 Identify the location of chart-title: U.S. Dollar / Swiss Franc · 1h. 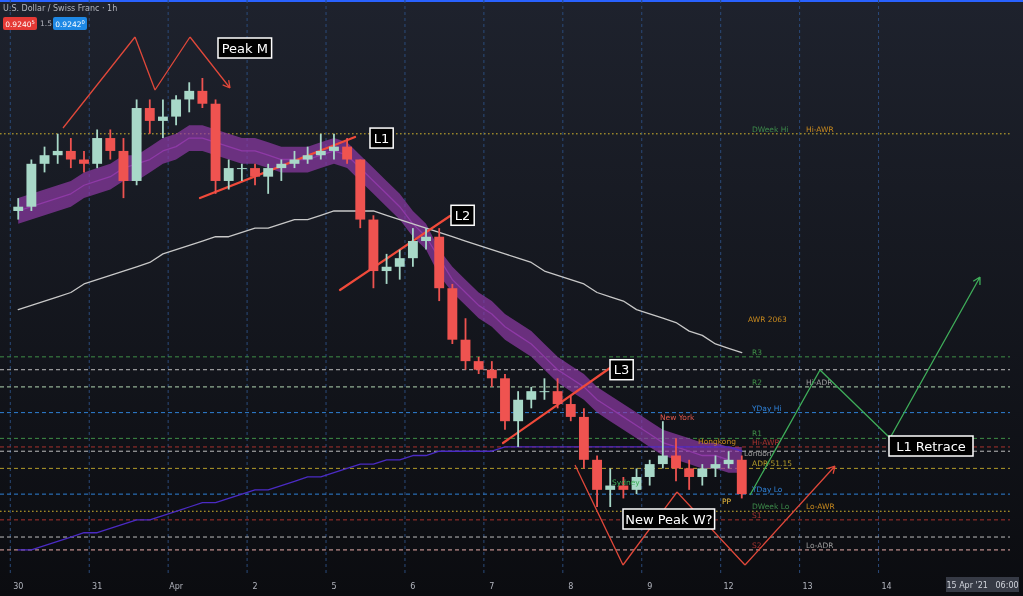
(60, 8).